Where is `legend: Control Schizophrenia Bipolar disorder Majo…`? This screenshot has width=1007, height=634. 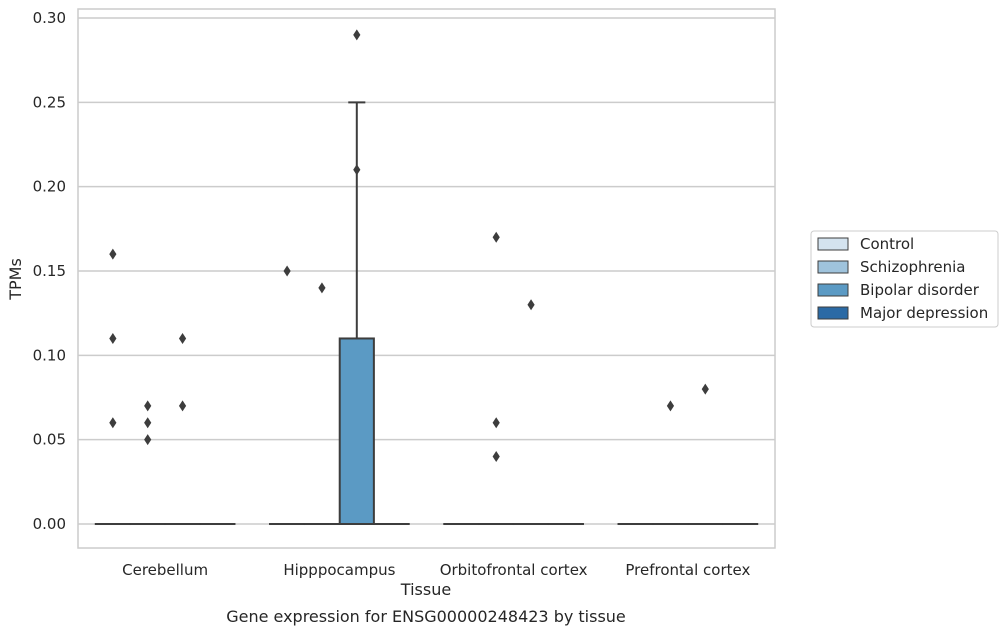
legend: Control Schizophrenia Bipolar disorder Majo… is located at coordinates (904, 279).